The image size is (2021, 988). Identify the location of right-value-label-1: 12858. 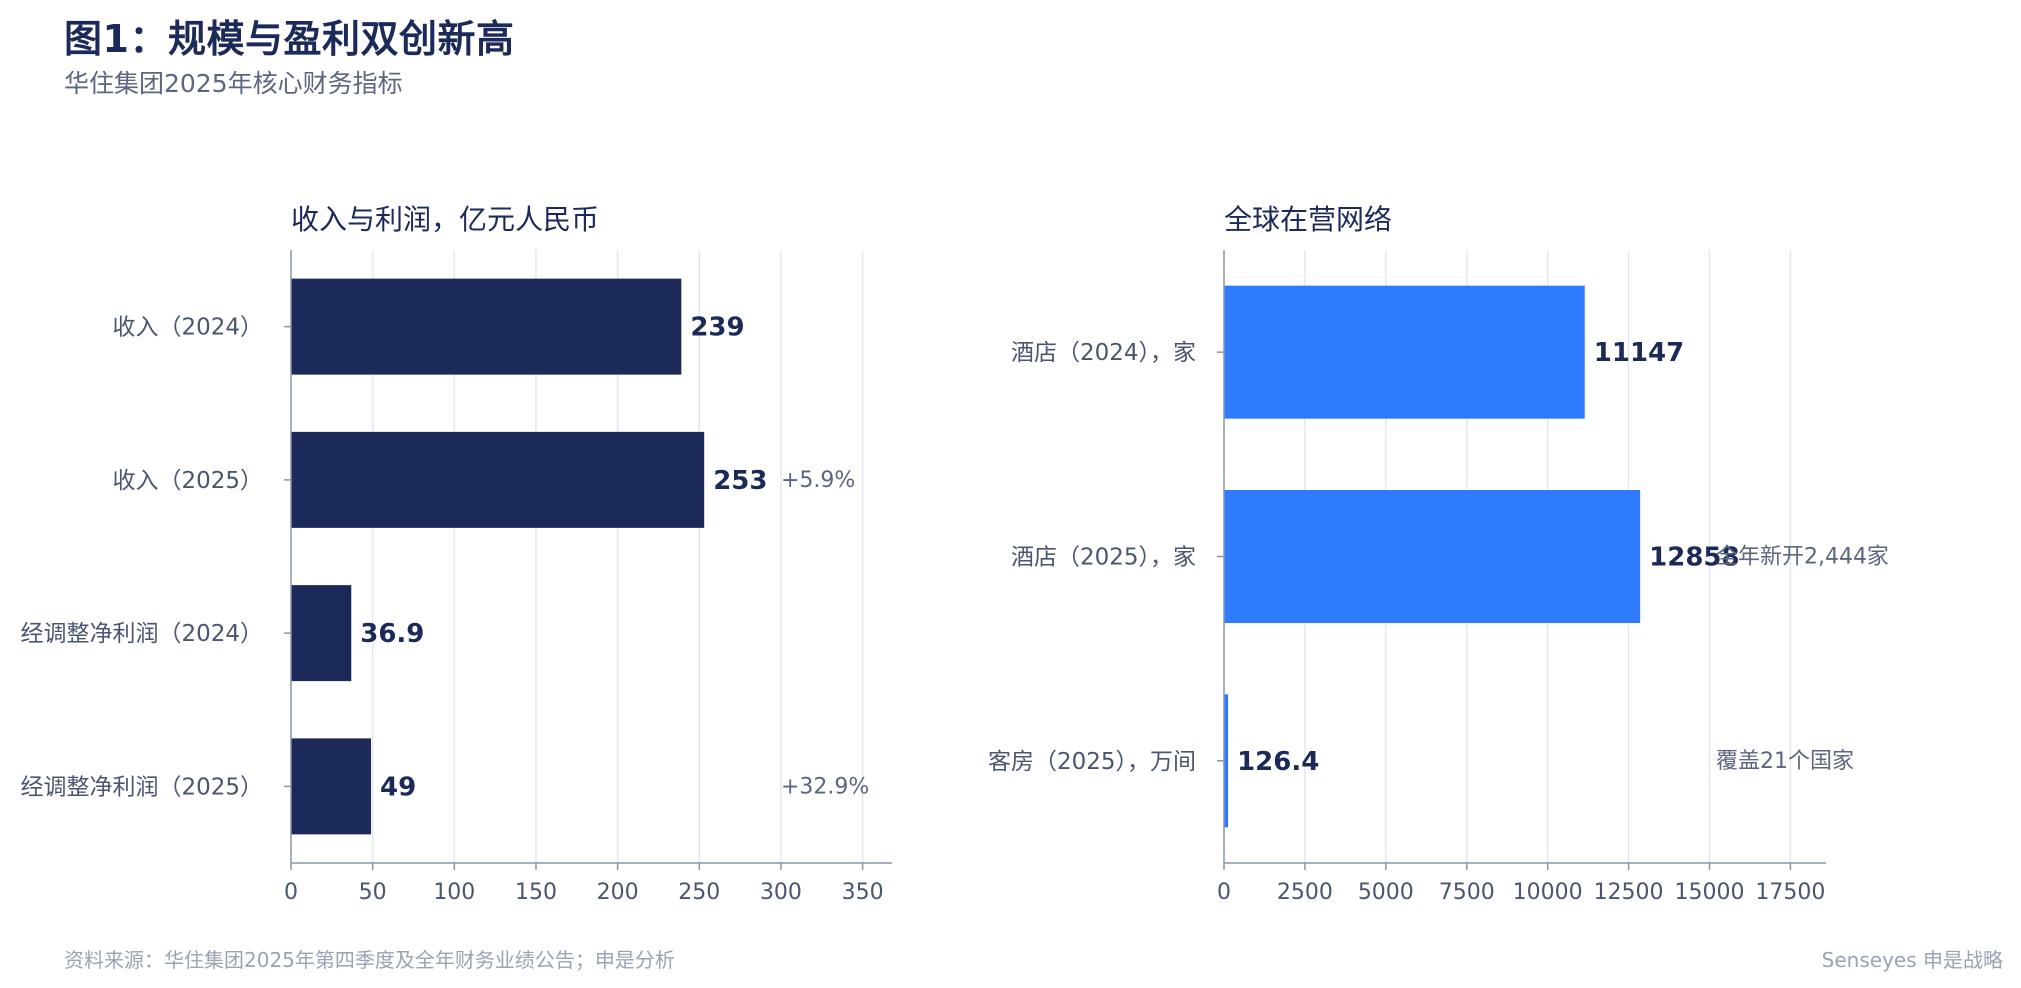
(1694, 558).